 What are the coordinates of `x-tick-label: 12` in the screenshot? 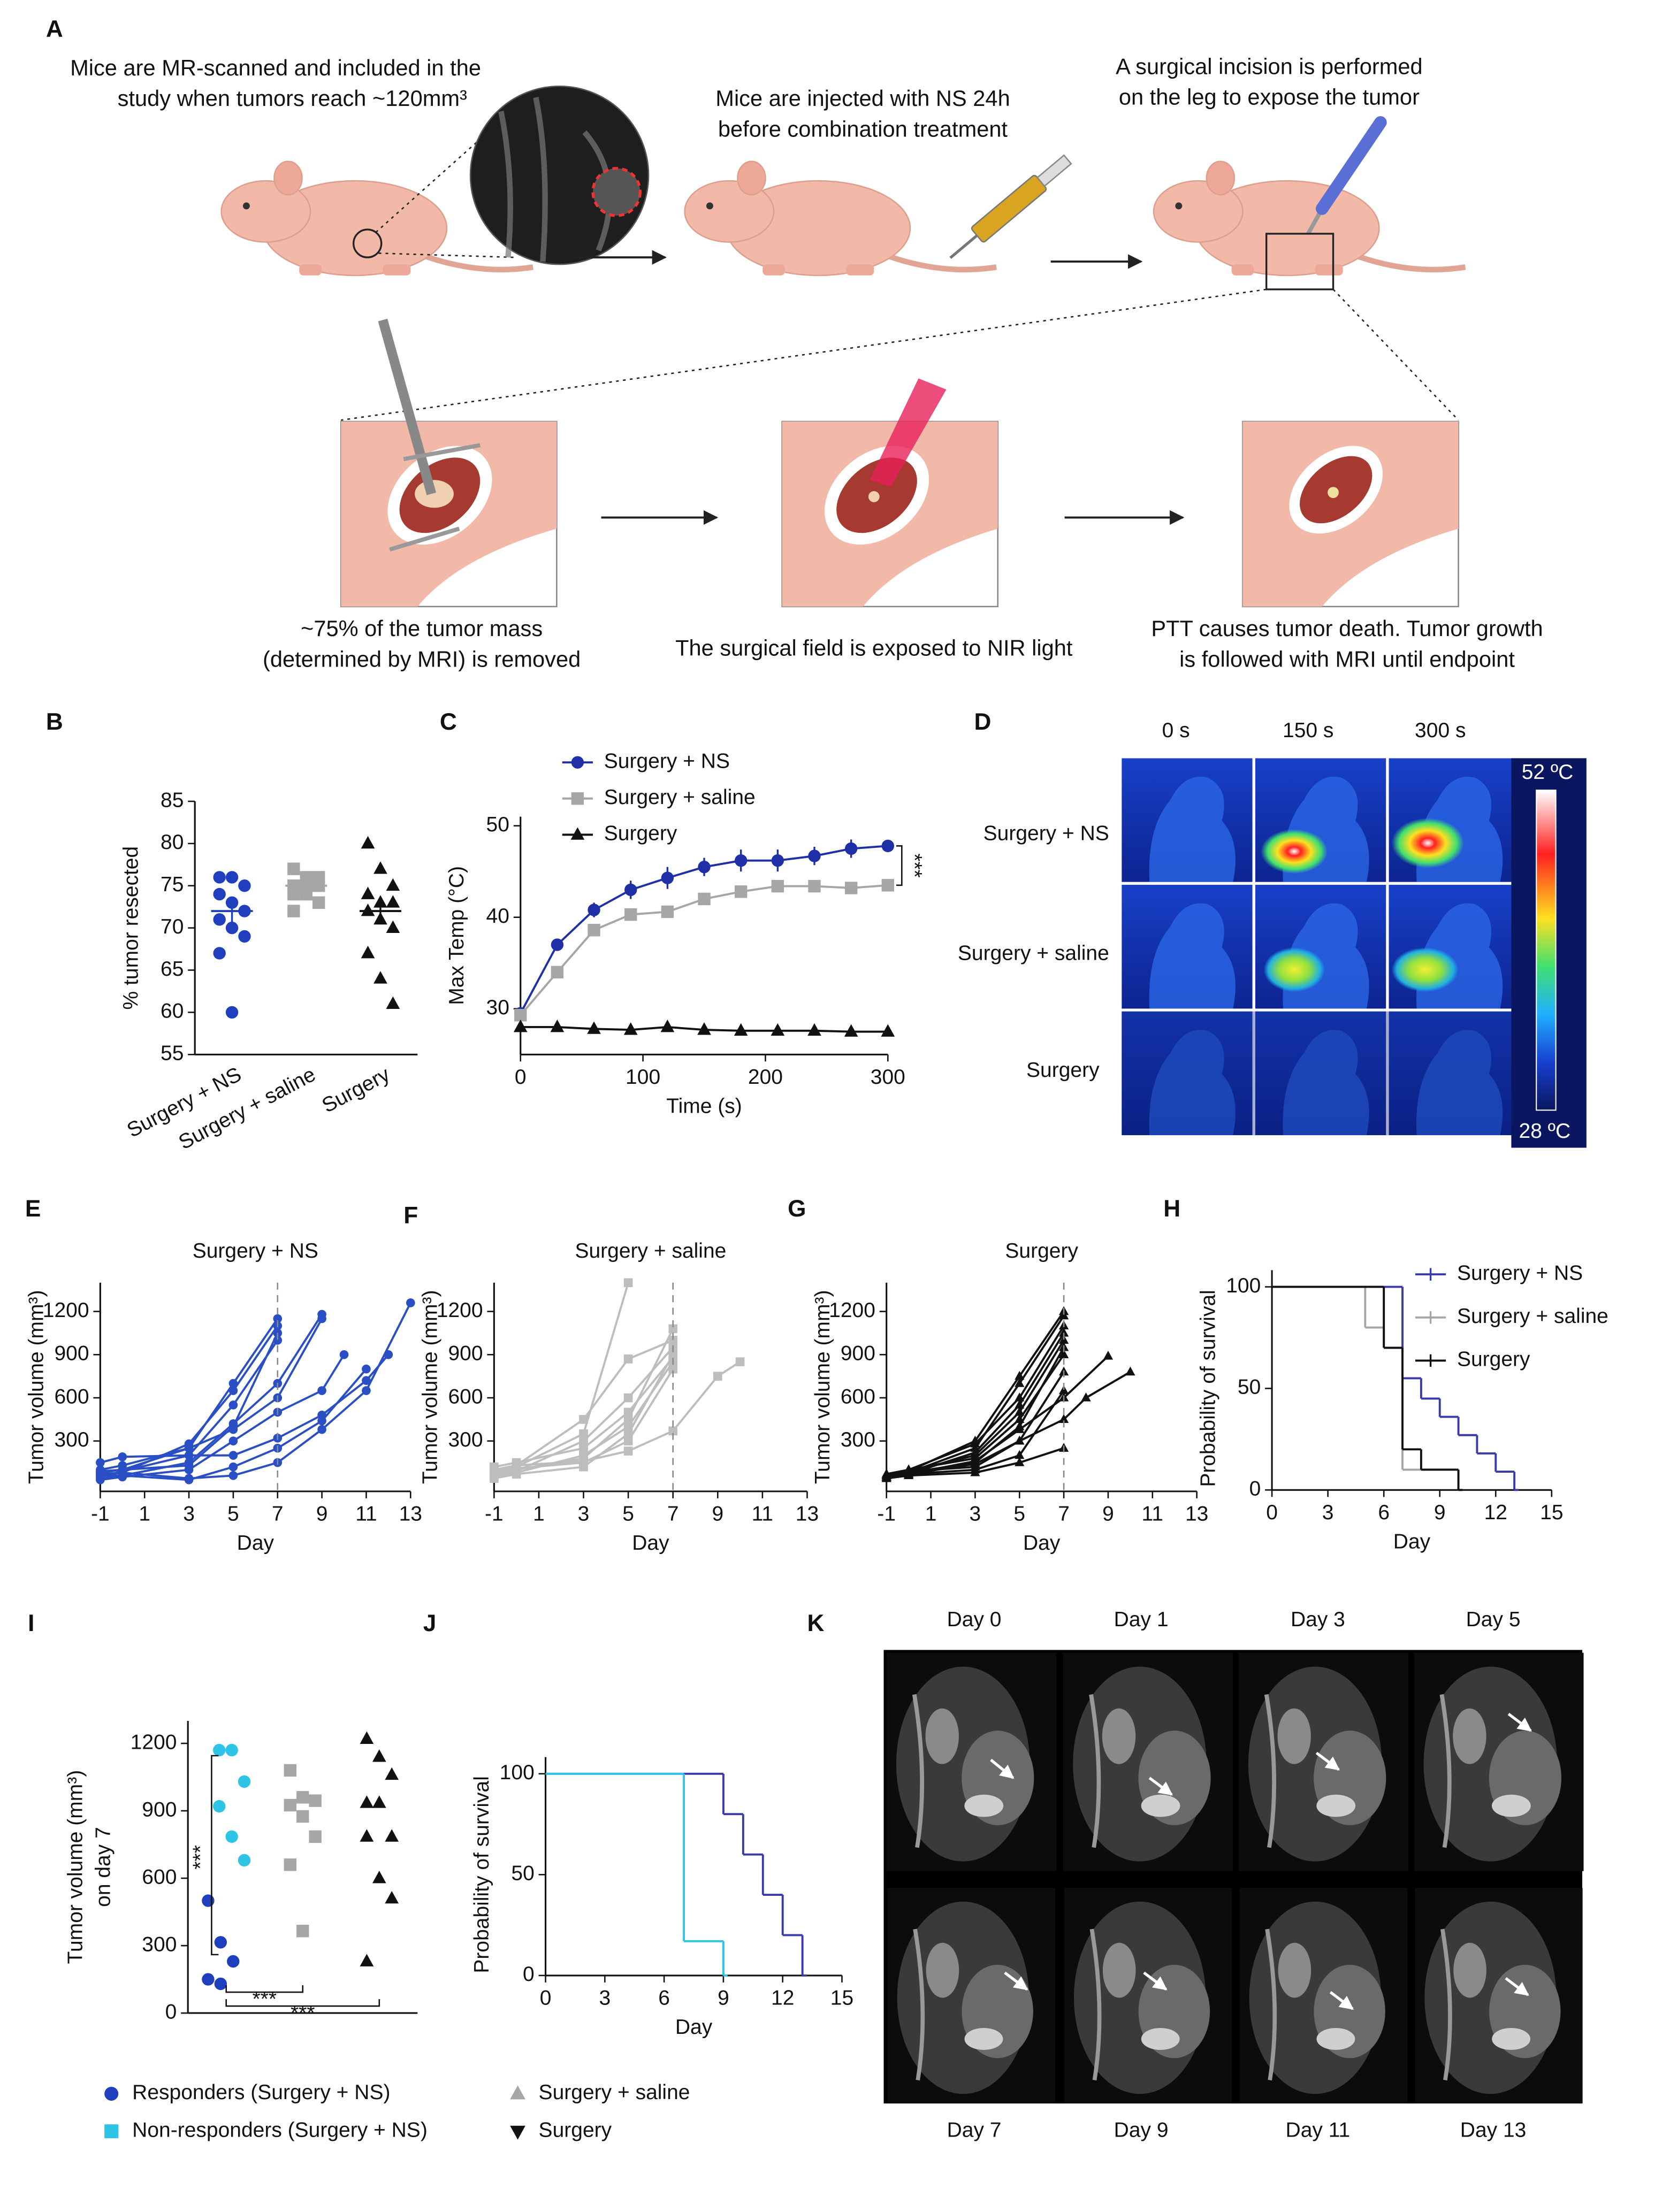 It's located at (1496, 1512).